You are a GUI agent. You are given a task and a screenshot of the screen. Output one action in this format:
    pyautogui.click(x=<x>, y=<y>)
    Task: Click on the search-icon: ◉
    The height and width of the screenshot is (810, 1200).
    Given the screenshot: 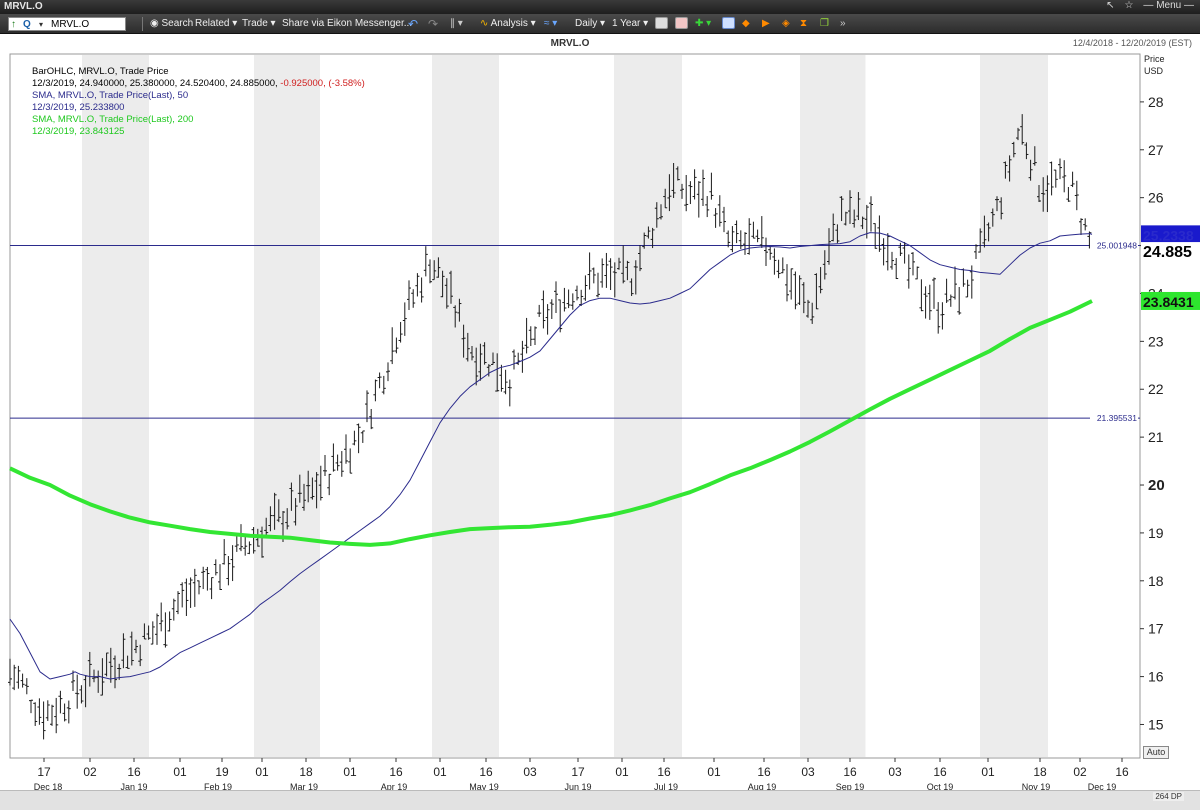 What is the action you would take?
    pyautogui.click(x=154, y=23)
    